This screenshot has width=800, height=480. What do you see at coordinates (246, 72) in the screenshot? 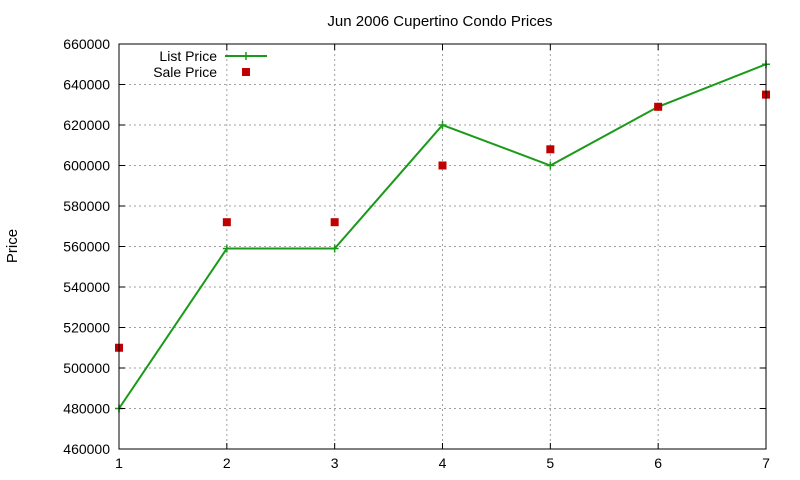
I see `legend-sample-sale-price` at bounding box center [246, 72].